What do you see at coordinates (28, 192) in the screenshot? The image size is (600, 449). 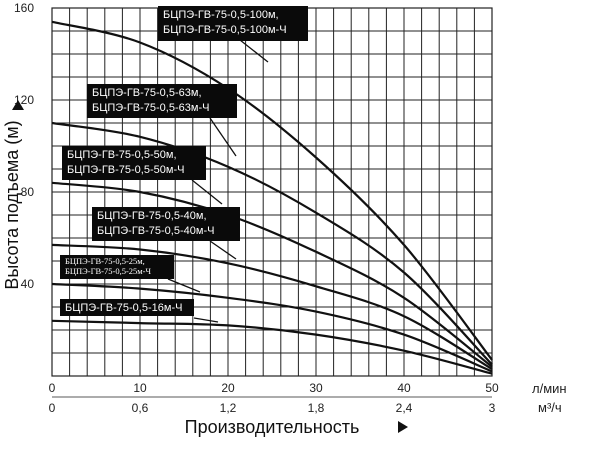 I see `y-tick-label: 80` at bounding box center [28, 192].